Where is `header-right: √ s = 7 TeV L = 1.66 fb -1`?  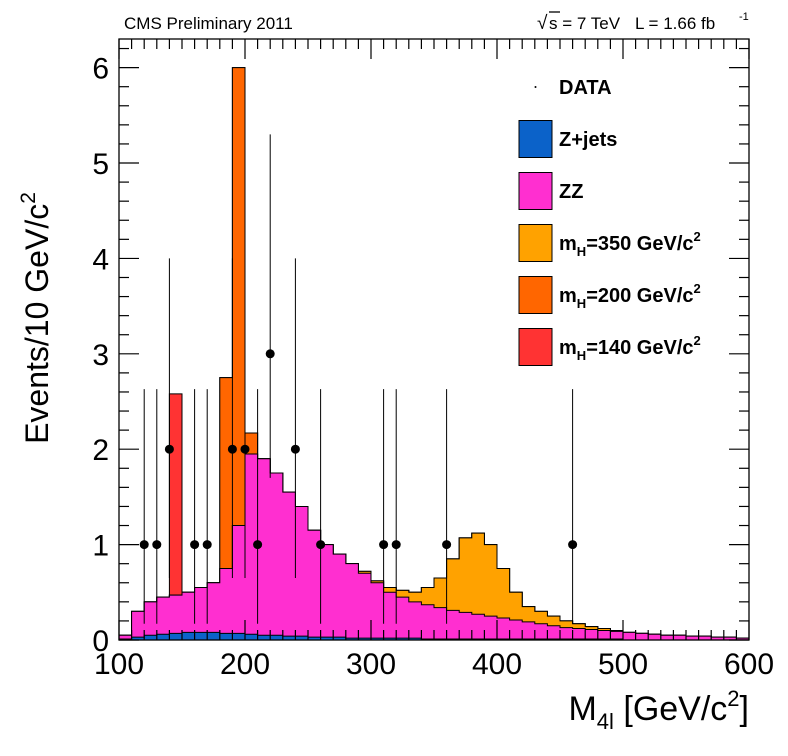
header-right: √ s = 7 TeV L = 1.66 fb -1 is located at coordinates (643, 22).